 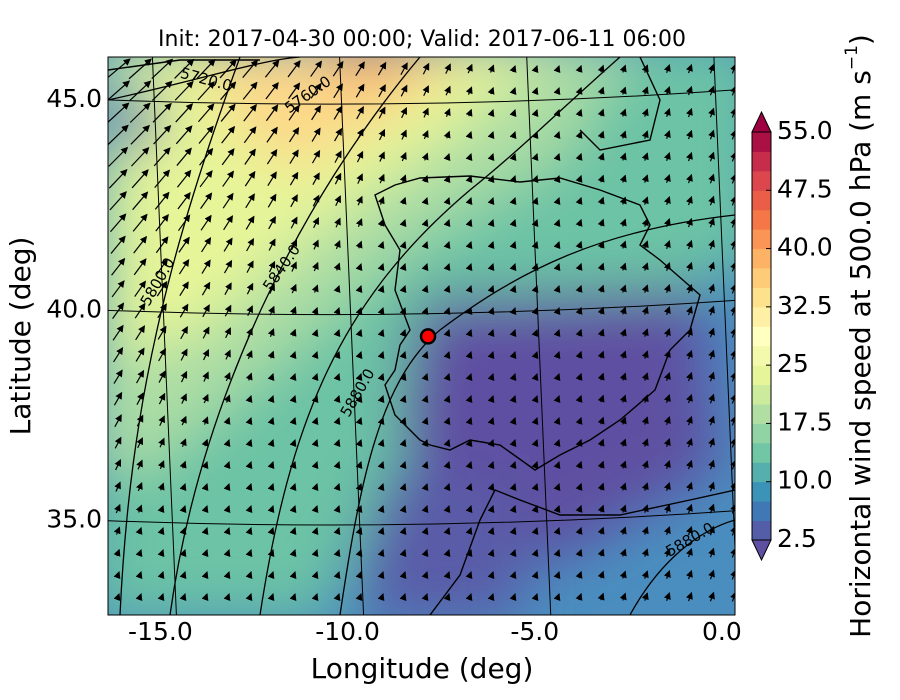 What do you see at coordinates (797, 538) in the screenshot?
I see `colorbar-tick-label: 2.5` at bounding box center [797, 538].